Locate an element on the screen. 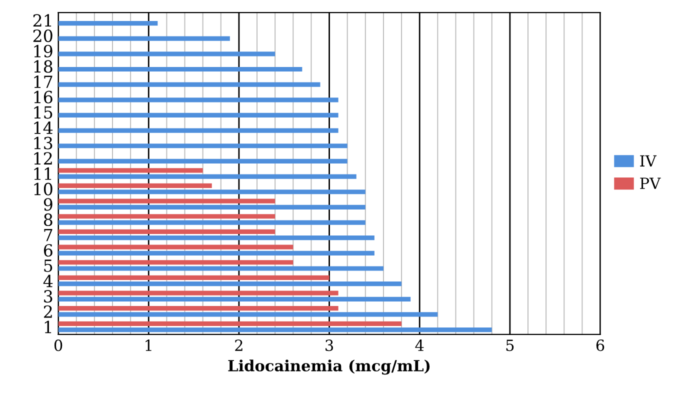  y-tick-label: 2 is located at coordinates (48, 311).